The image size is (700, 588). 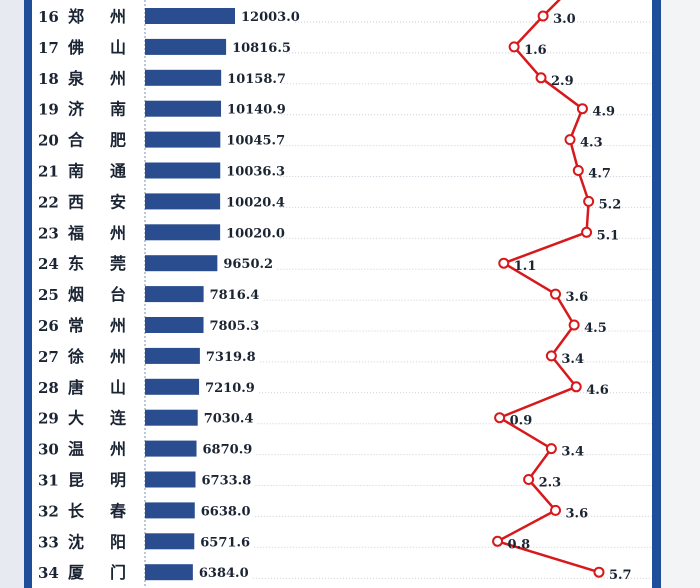 What do you see at coordinates (228, 450) in the screenshot?
I see `value-label: 6870.9` at bounding box center [228, 450].